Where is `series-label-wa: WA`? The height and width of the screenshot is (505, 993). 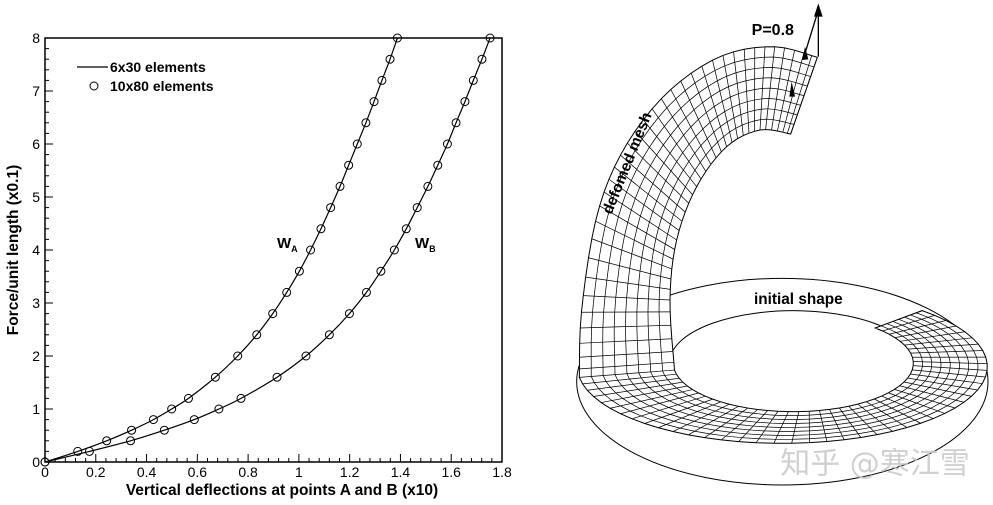
series-label-wa: WA is located at coordinates (287, 244).